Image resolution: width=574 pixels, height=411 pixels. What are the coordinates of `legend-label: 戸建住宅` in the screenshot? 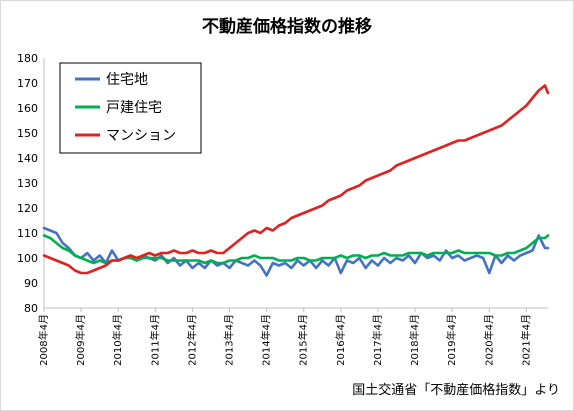 It's located at (134, 108).